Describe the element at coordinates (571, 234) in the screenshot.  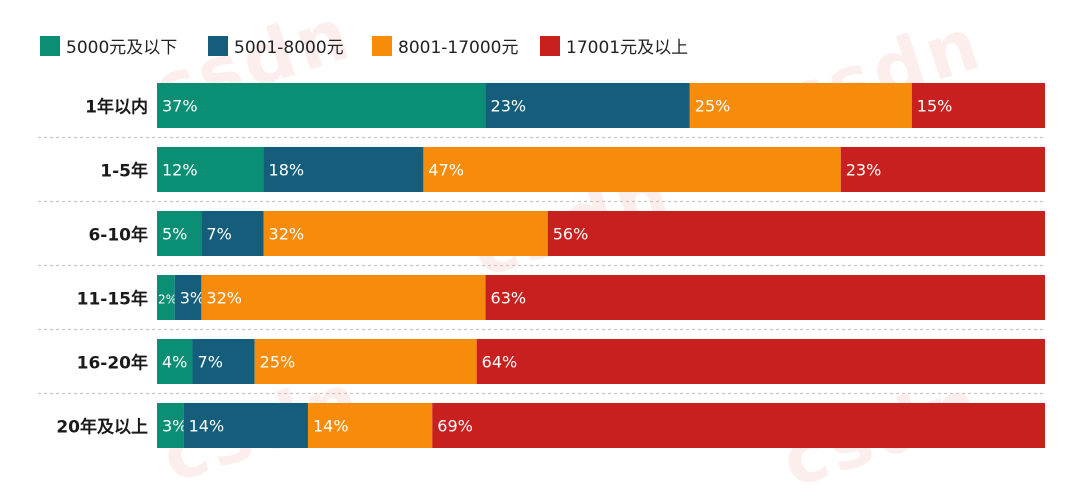
I see `data-label: 56%` at that location.